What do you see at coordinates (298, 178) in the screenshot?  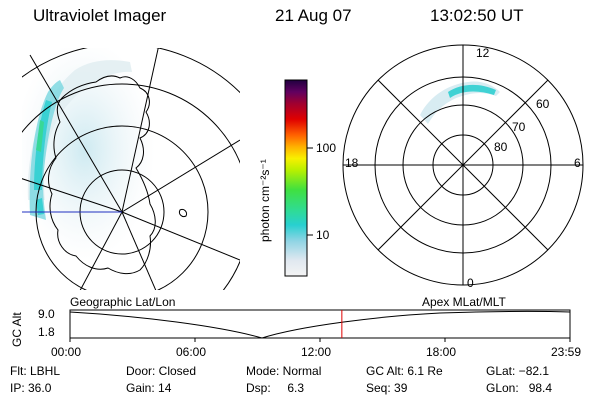 I see `colorbar` at bounding box center [298, 178].